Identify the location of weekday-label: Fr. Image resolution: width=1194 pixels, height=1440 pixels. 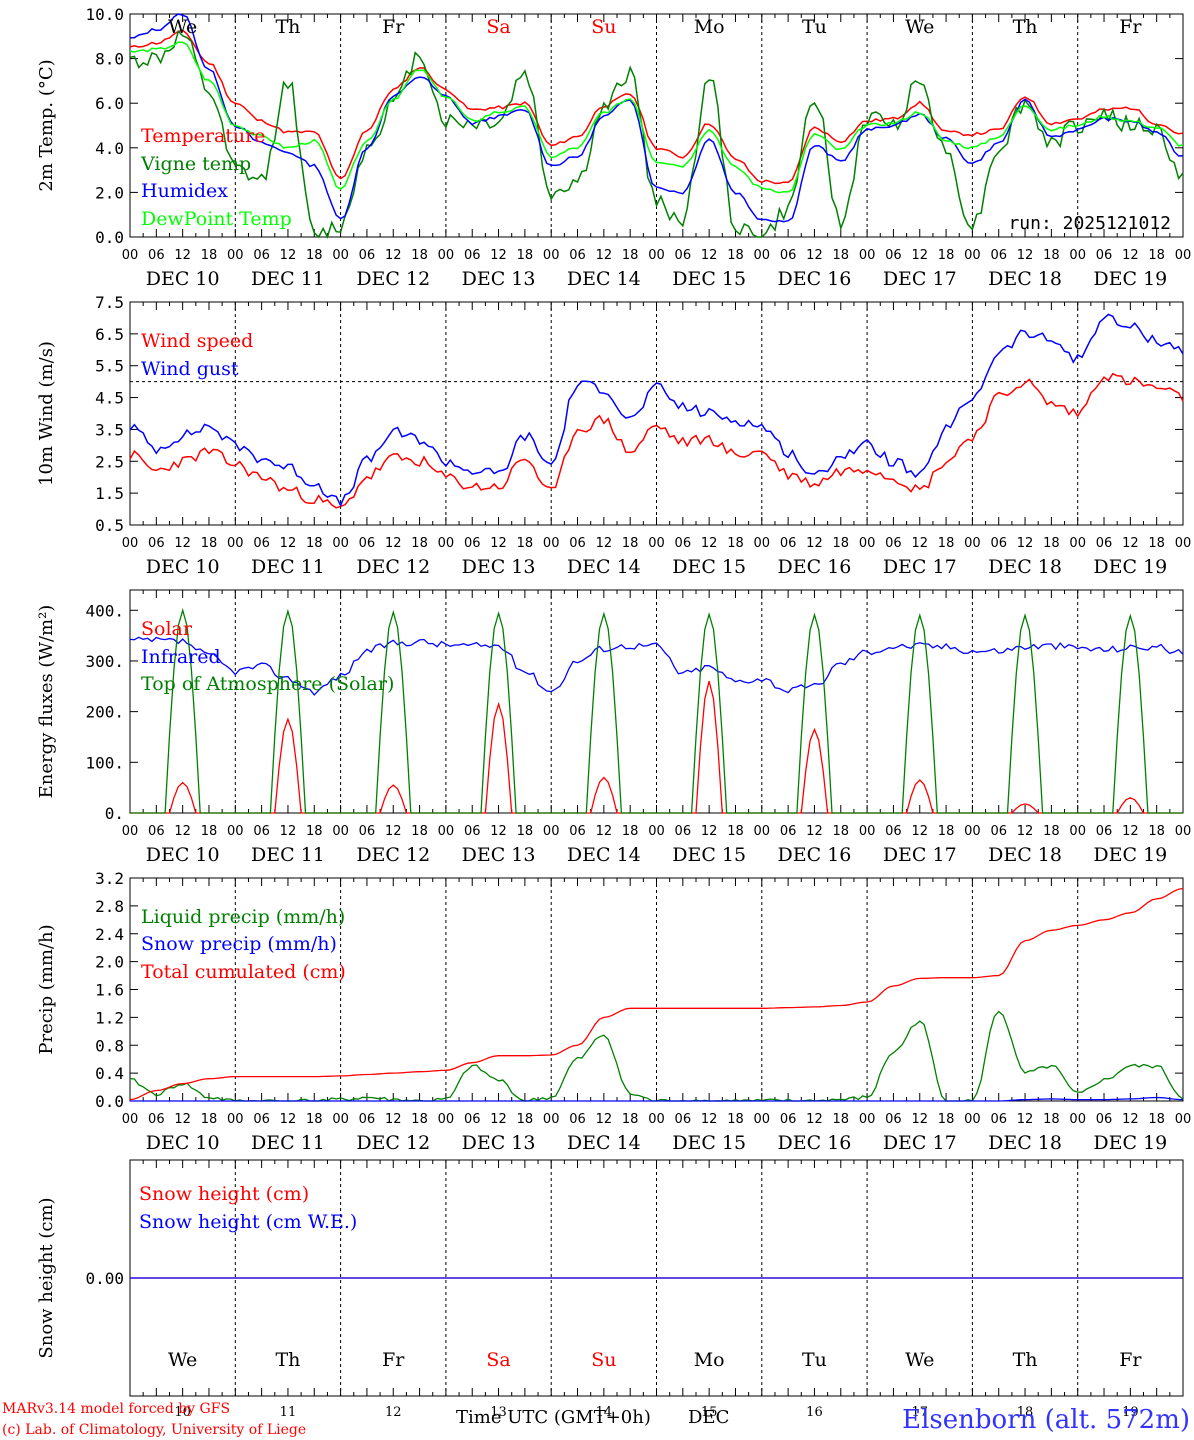
(1130, 27).